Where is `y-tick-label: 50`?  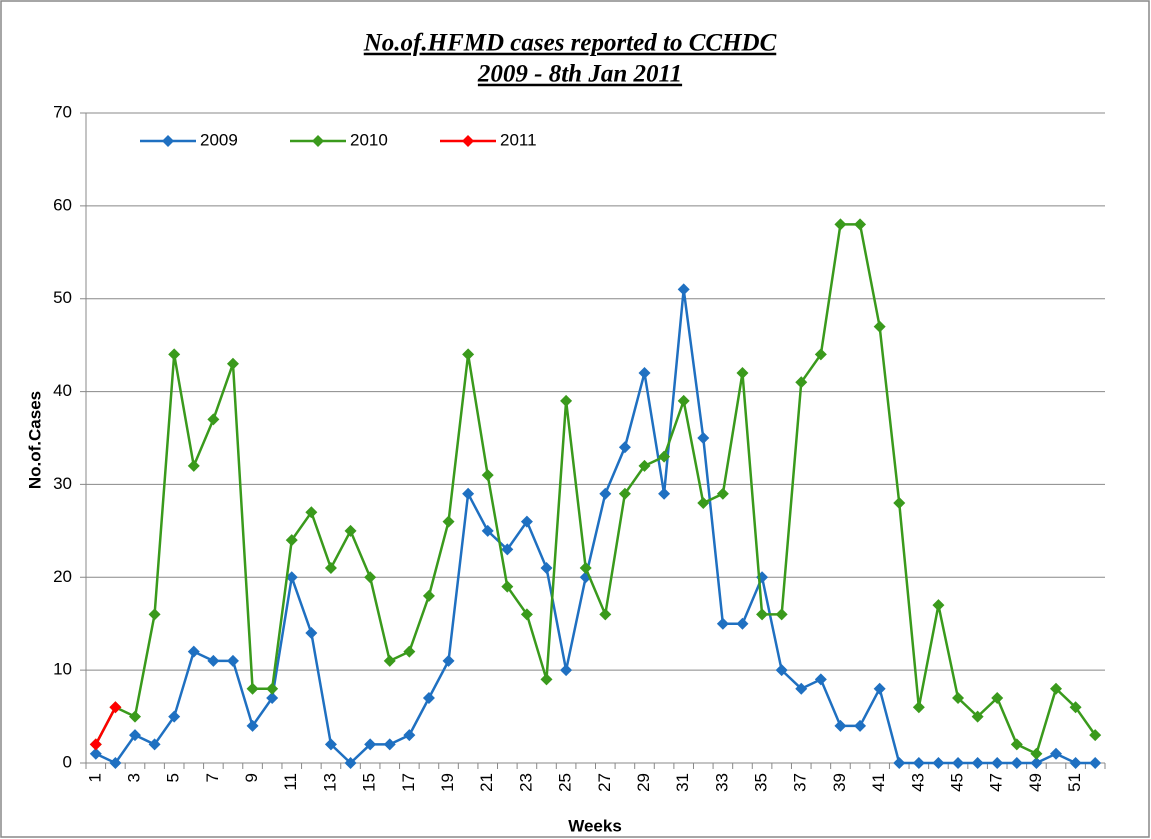 y-tick-label: 50 is located at coordinates (62, 297).